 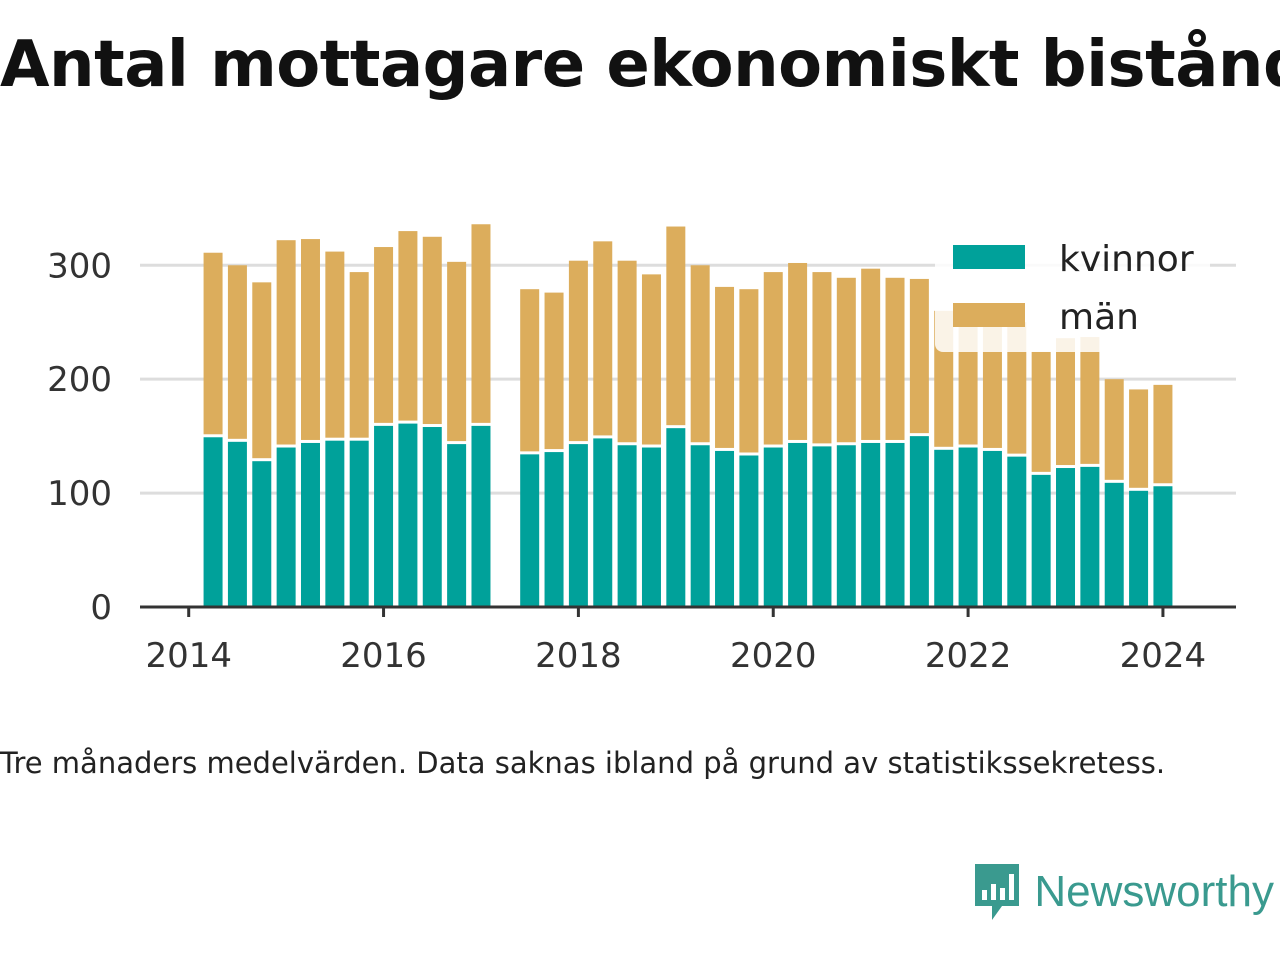 What do you see at coordinates (997, 892) in the screenshot?
I see `newsworthy-logo-icon` at bounding box center [997, 892].